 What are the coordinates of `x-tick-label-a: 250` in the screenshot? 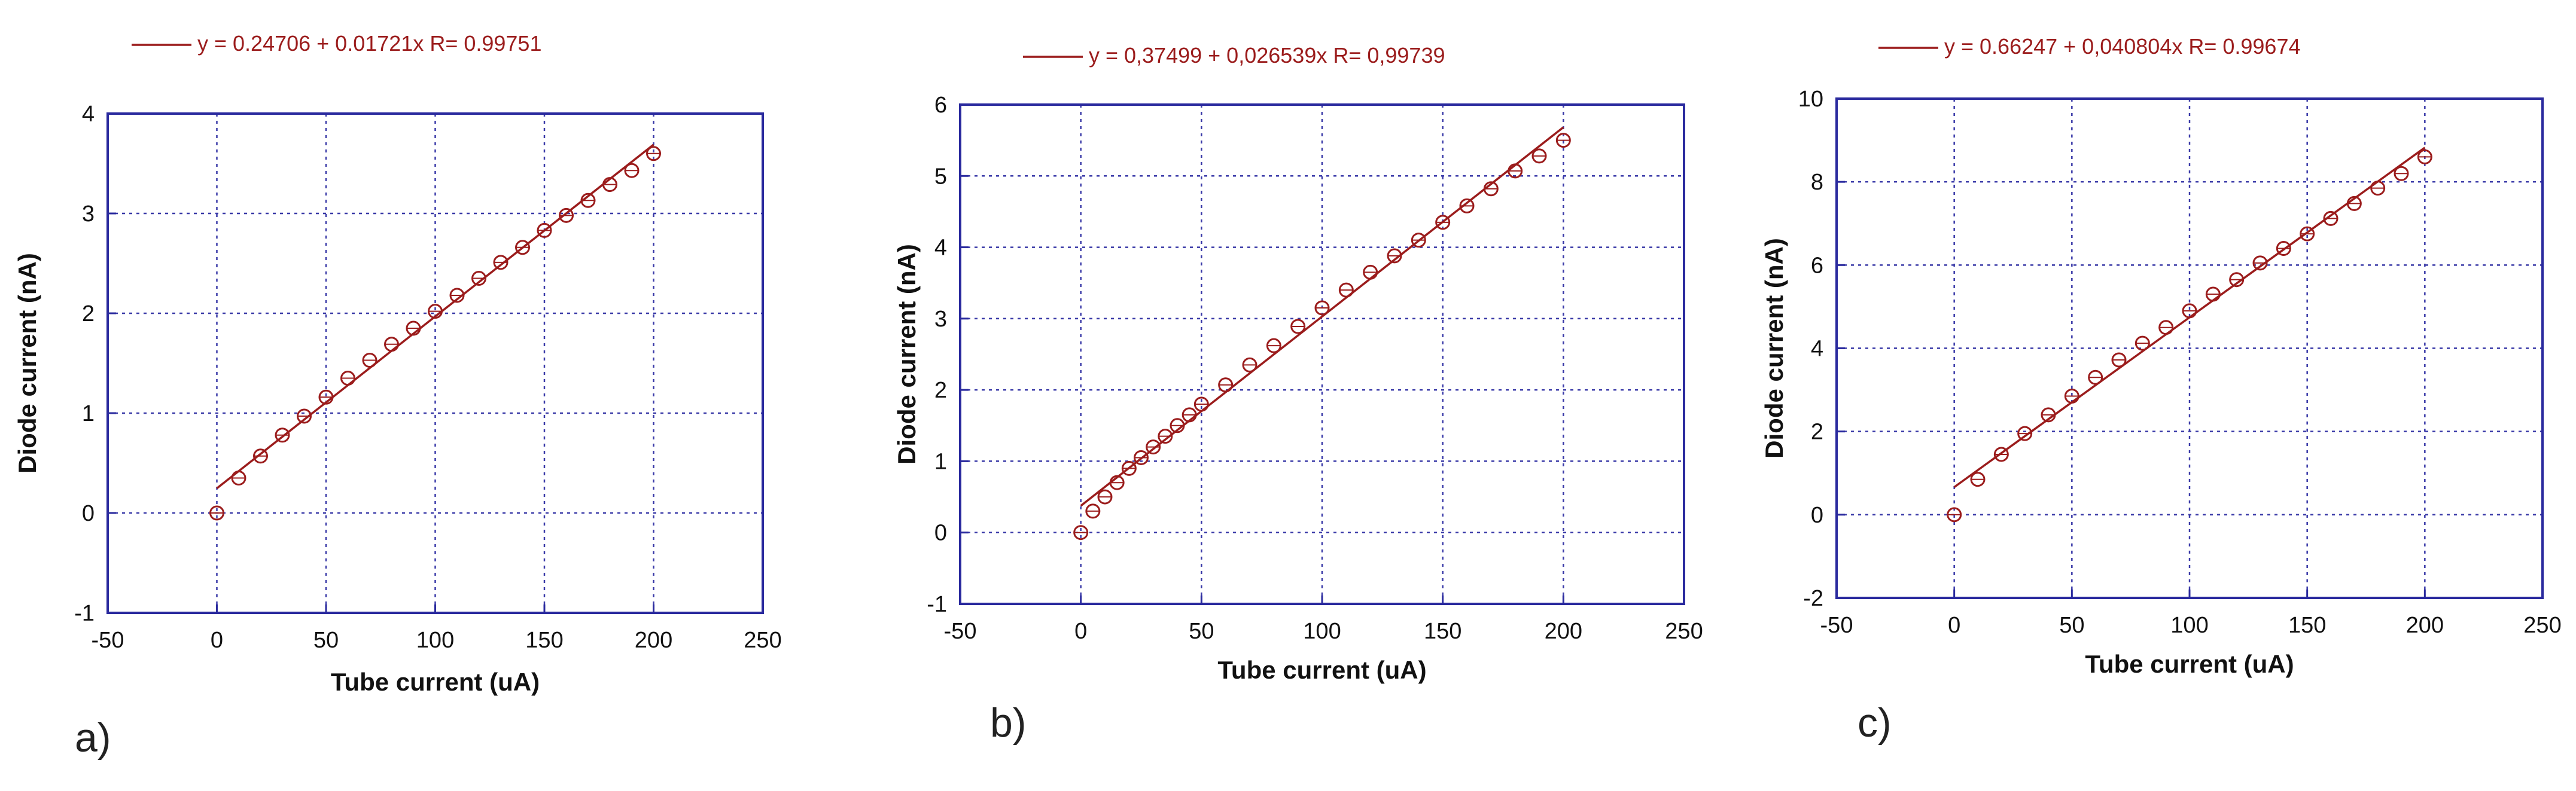 It's located at (762, 640).